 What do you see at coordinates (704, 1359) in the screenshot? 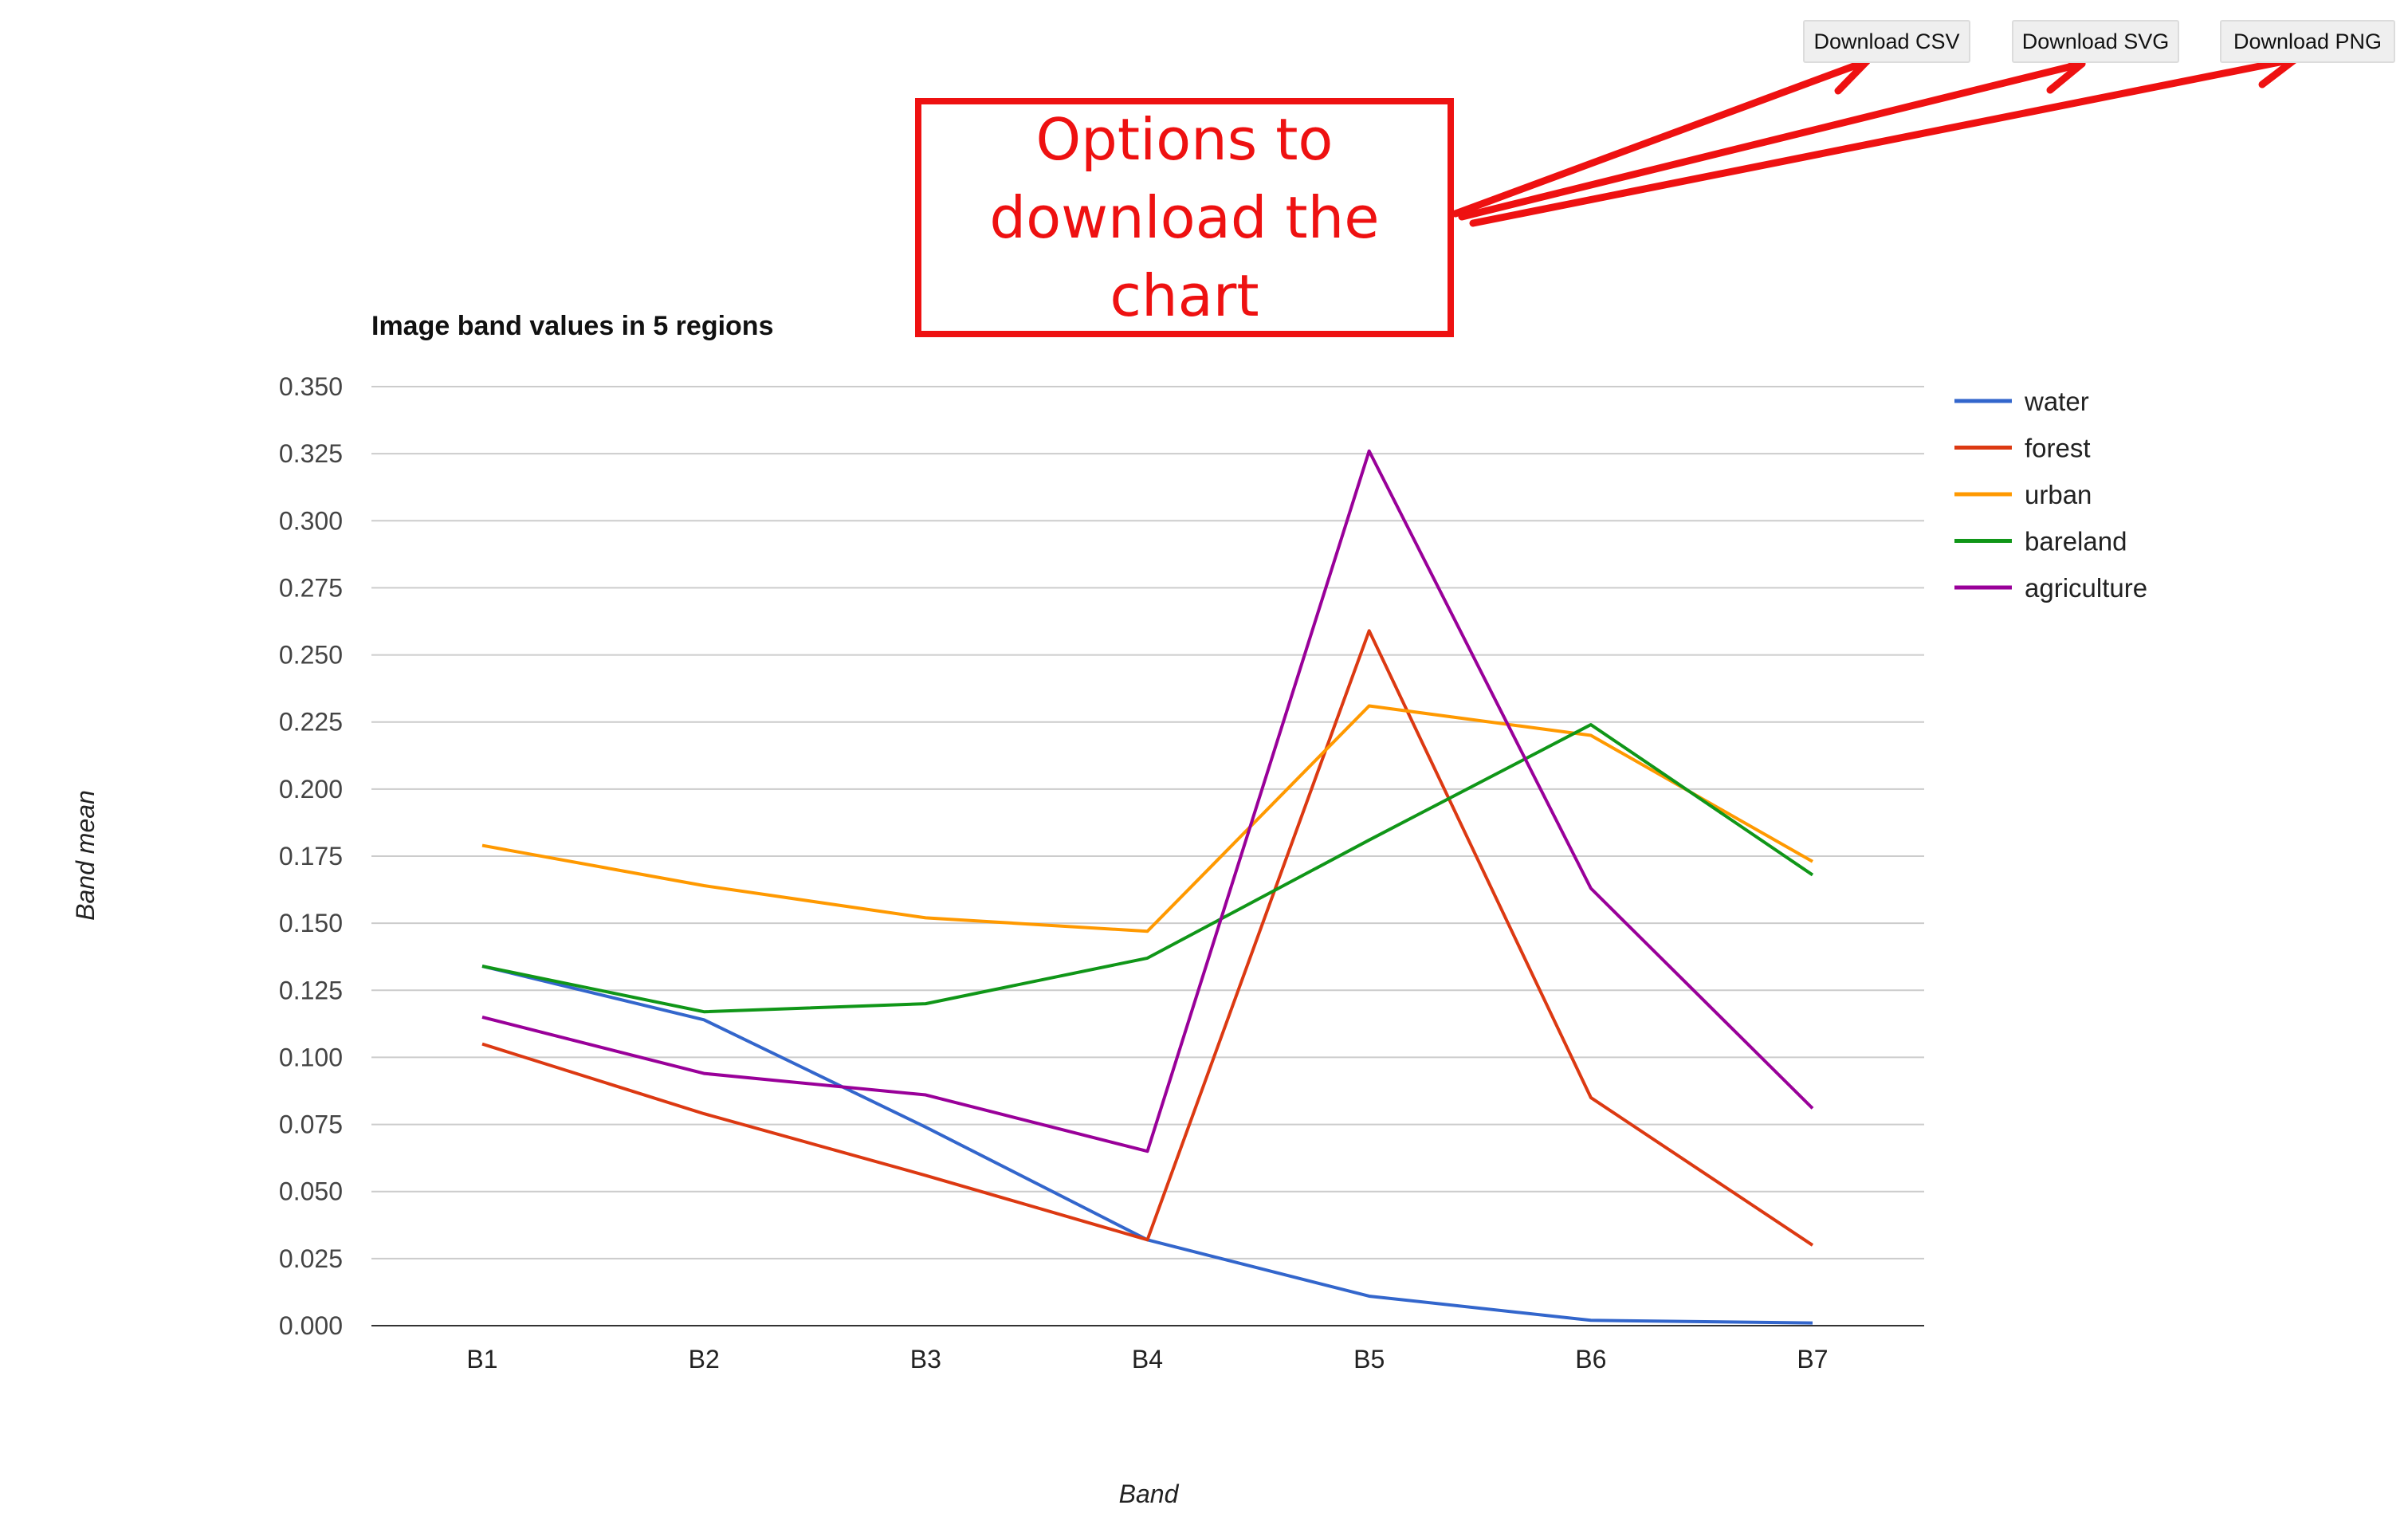
I see `x-tick-label: B2` at bounding box center [704, 1359].